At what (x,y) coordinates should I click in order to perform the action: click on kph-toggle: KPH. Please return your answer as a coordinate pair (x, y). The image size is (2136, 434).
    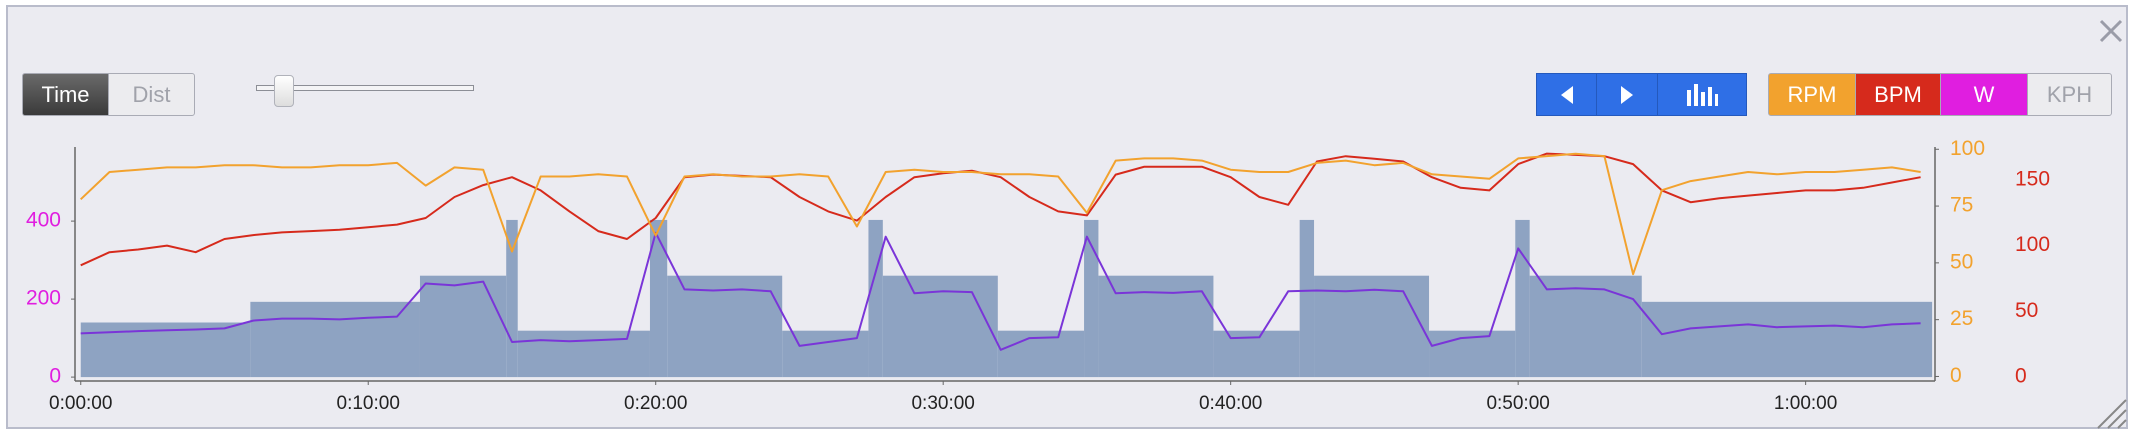
    Looking at the image, I should click on (2069, 94).